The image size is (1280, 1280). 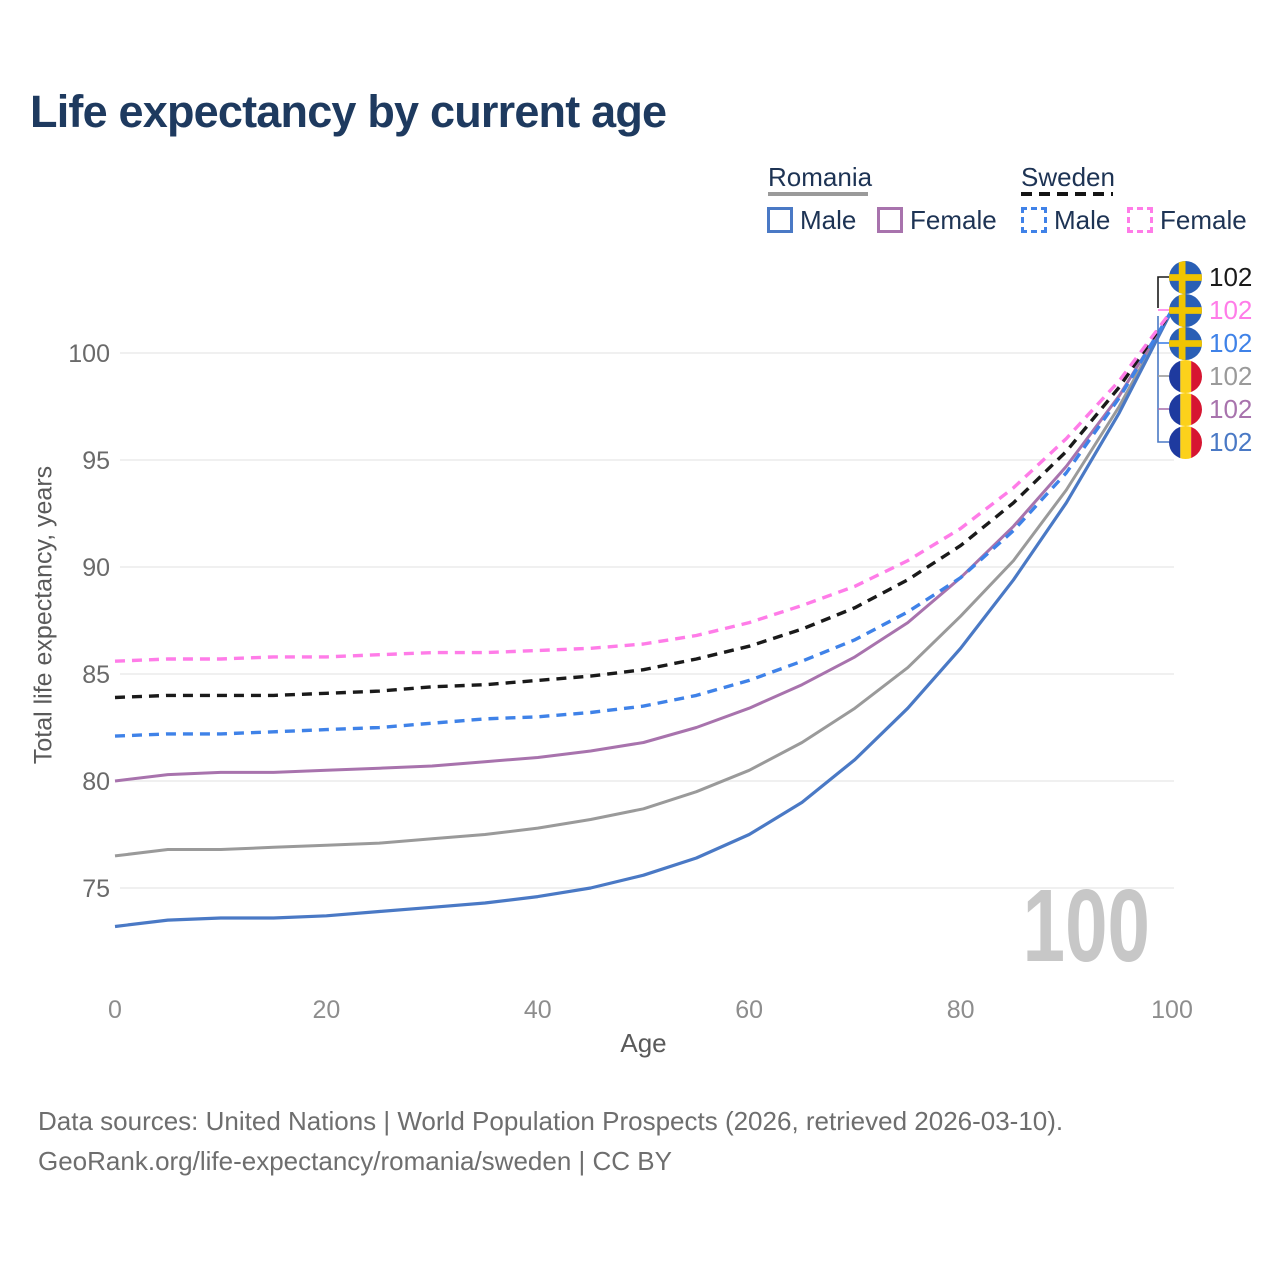 What do you see at coordinates (96, 782) in the screenshot?
I see `y-tick-label: 80` at bounding box center [96, 782].